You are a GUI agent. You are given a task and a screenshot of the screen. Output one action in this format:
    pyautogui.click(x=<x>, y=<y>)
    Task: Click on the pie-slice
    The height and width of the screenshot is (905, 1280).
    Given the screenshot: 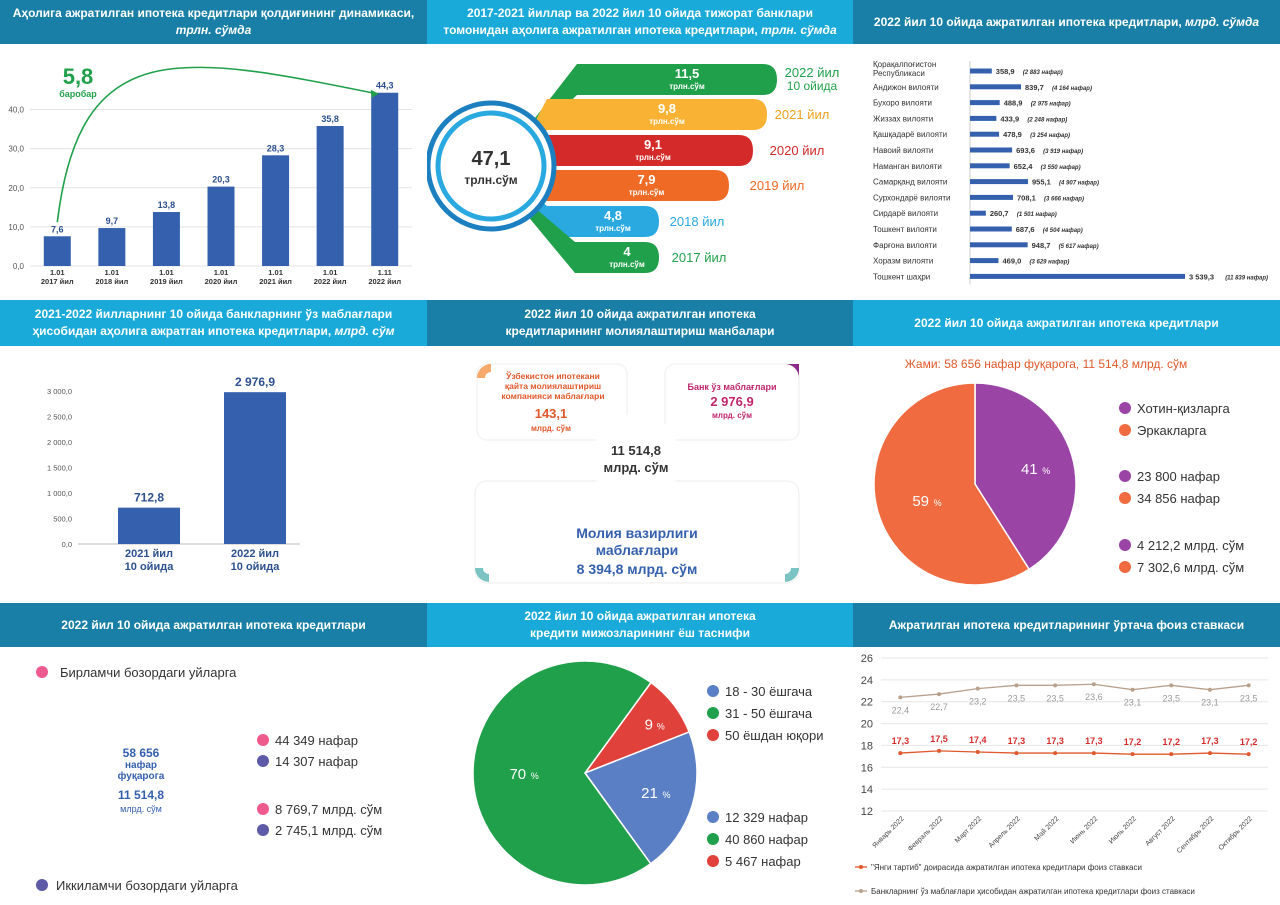 What is the action you would take?
    pyautogui.click(x=562, y=773)
    